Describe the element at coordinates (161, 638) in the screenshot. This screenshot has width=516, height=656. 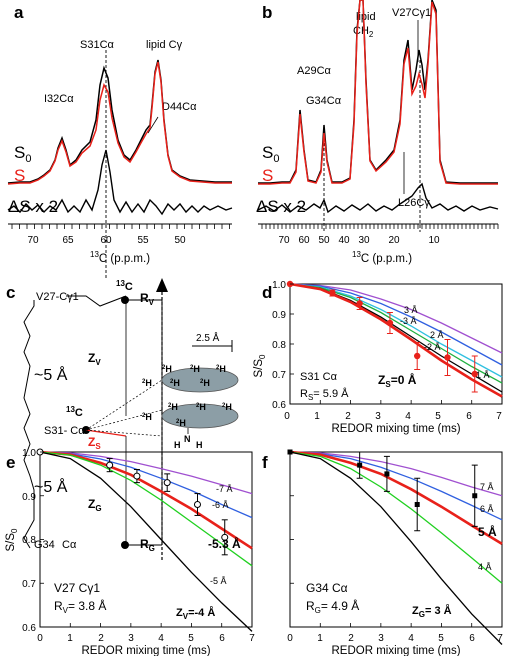
I see `e-xtick: 4` at that location.